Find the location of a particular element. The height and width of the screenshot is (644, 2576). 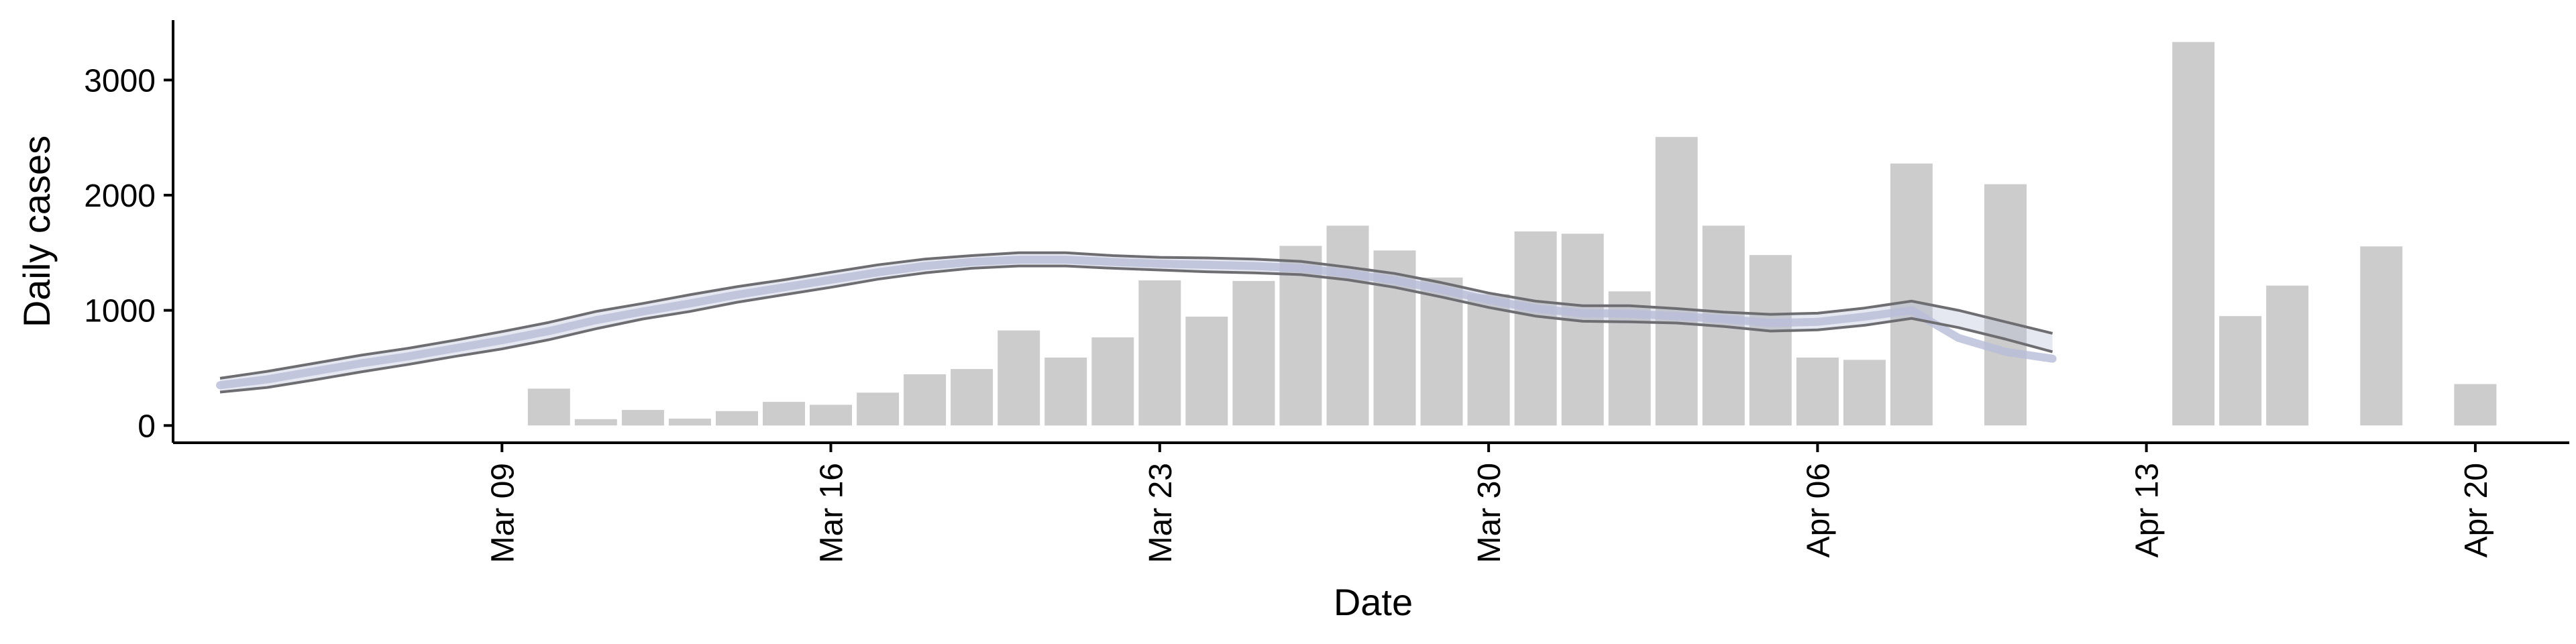

x-tick-label: Mar 23 is located at coordinates (1161, 513).